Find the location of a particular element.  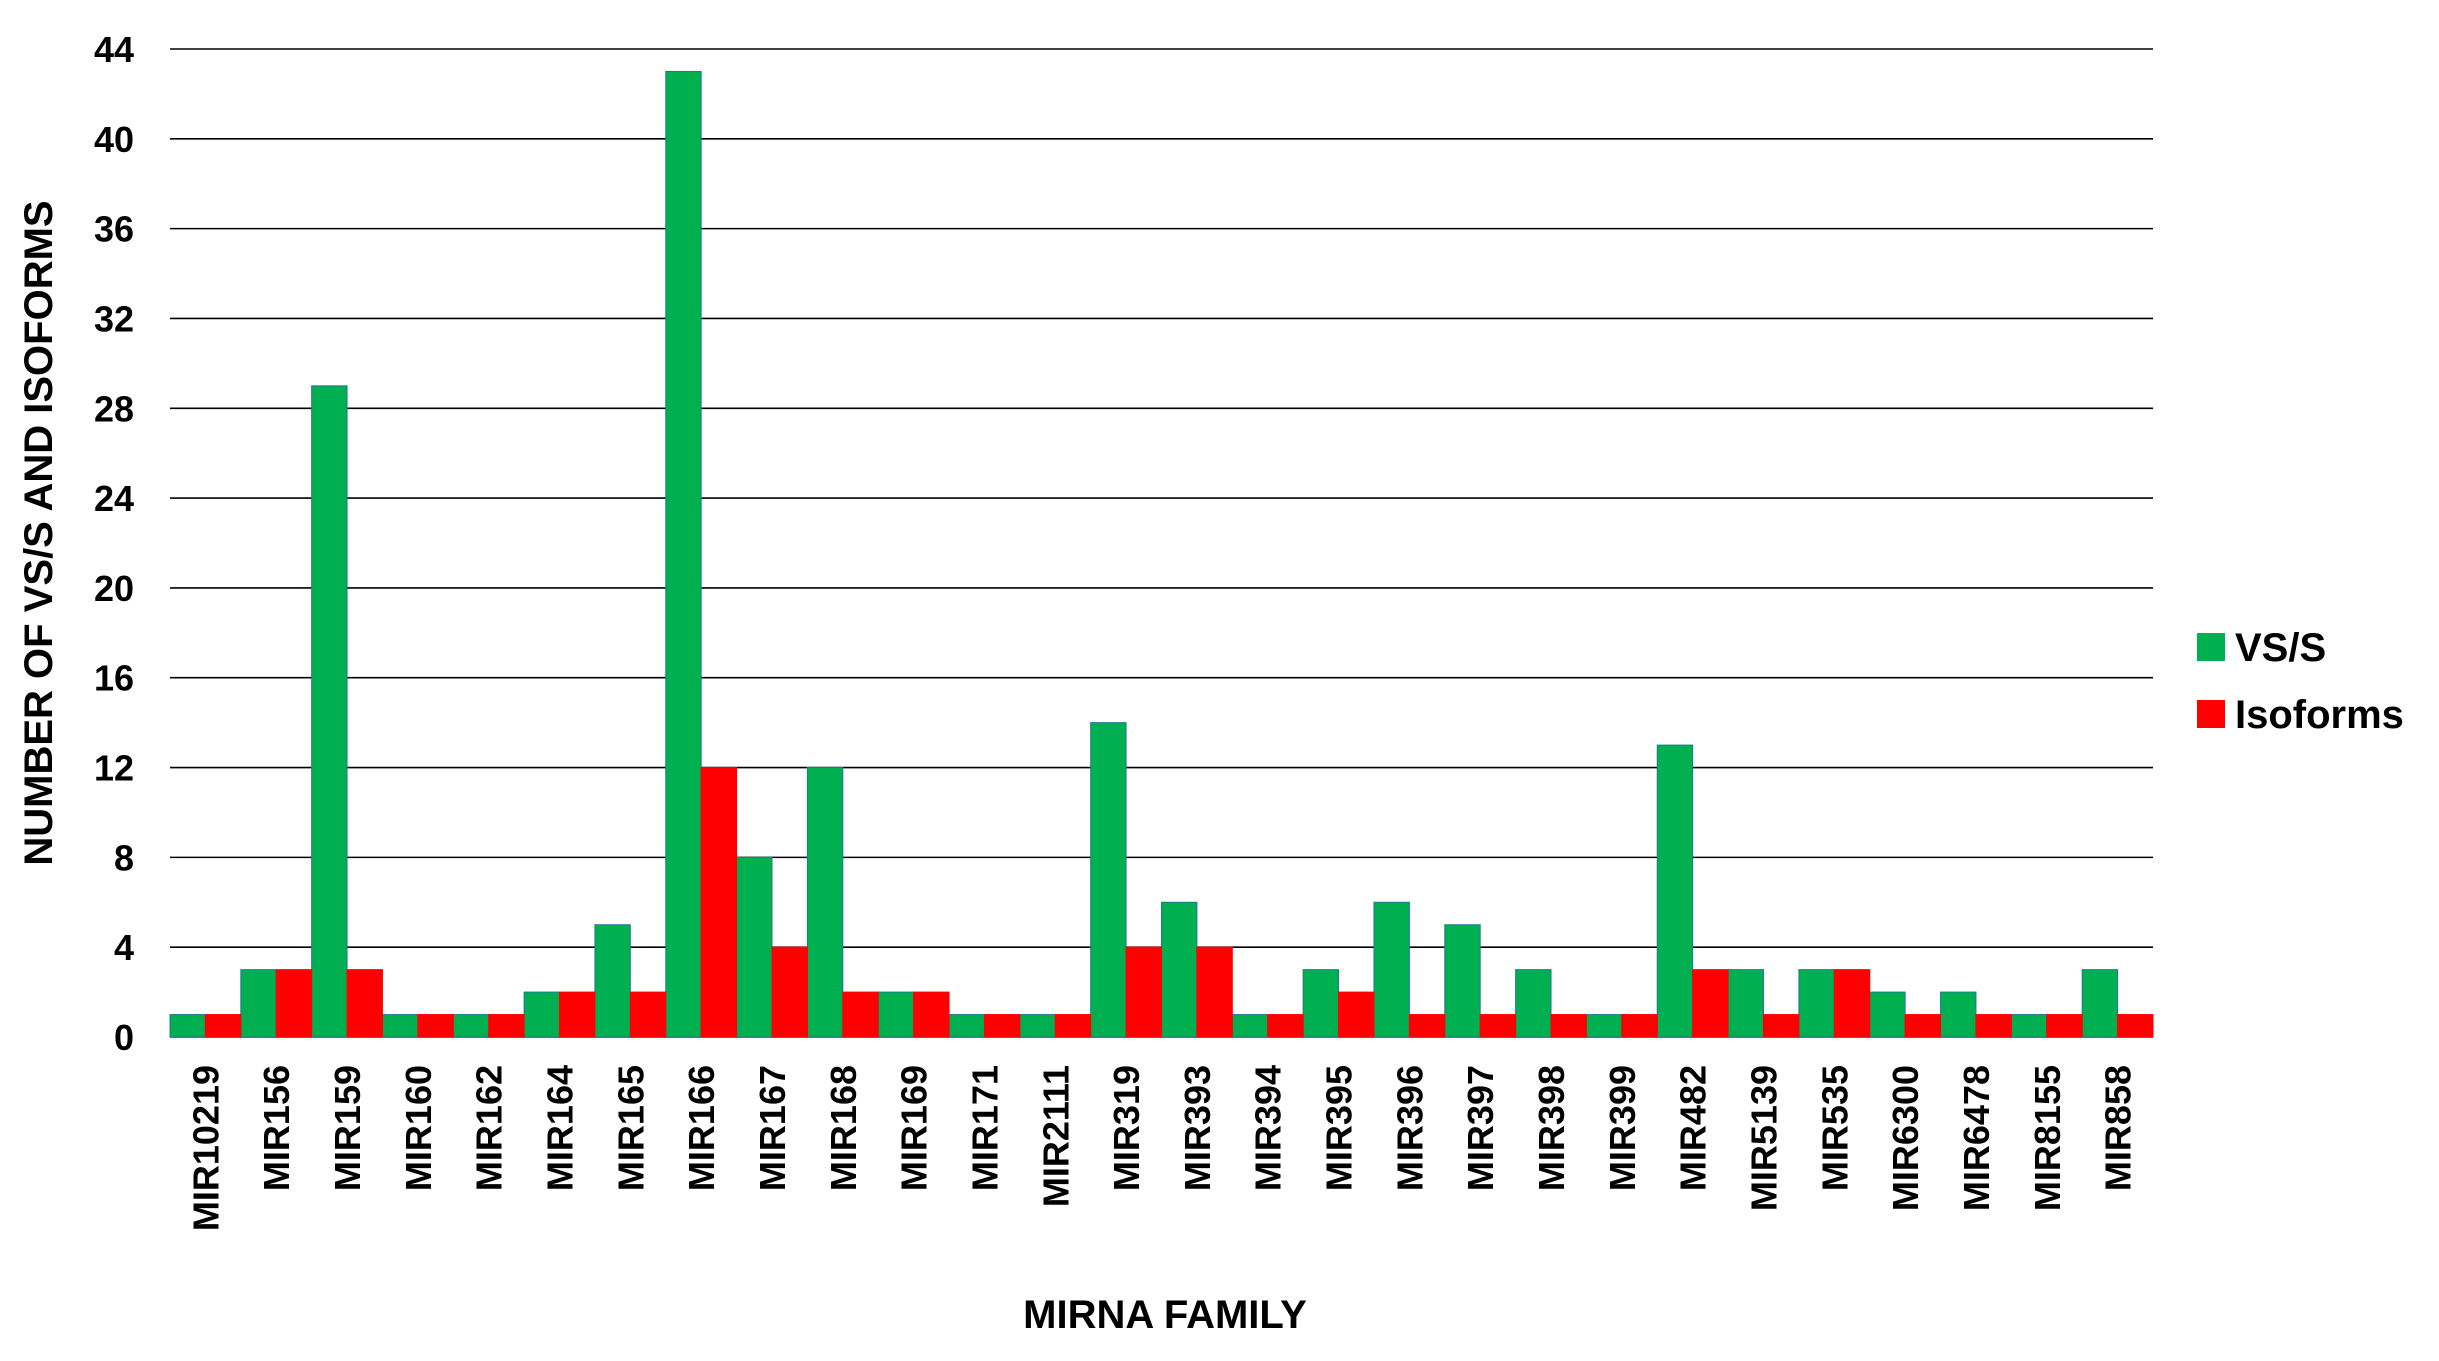

x-tick-label: MIR166 is located at coordinates (701, 1128).